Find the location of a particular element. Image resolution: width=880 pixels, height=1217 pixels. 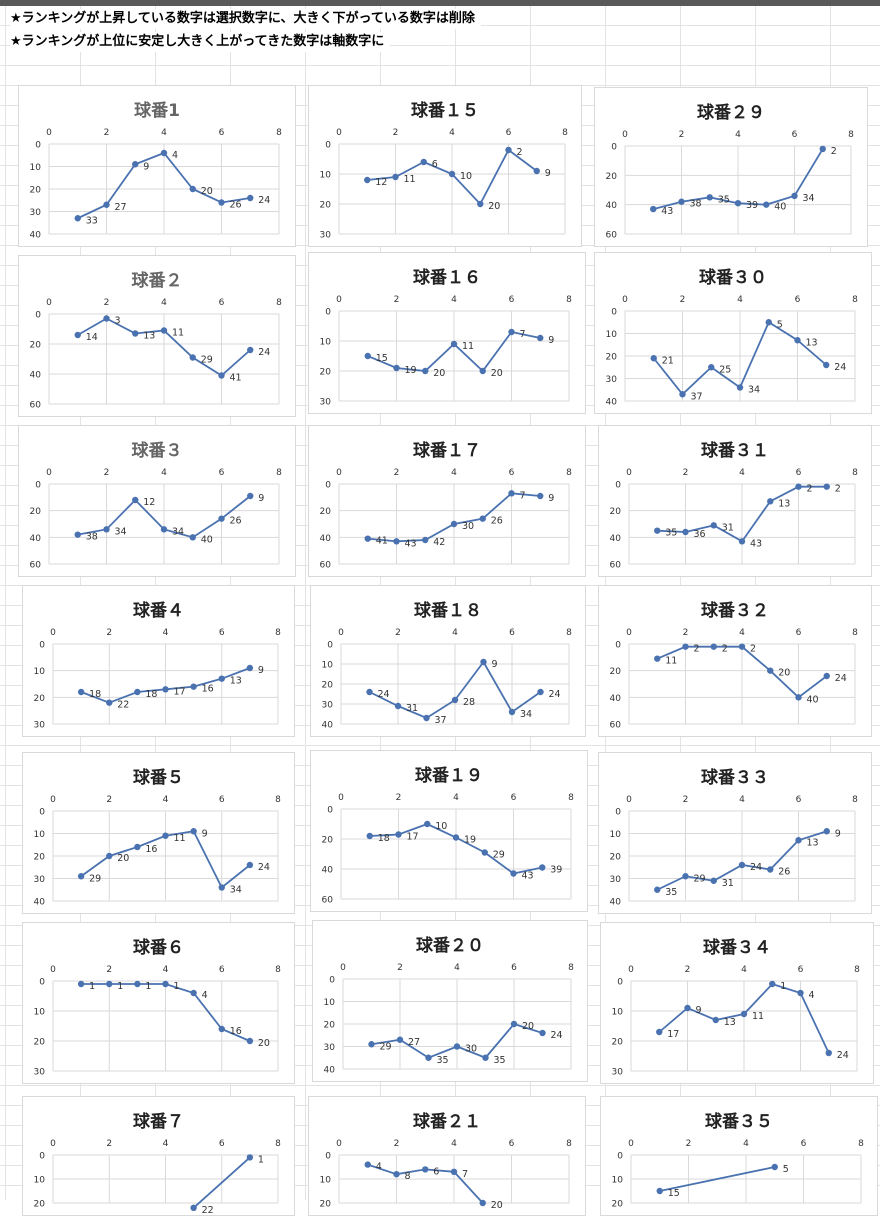

chart-19: 球番３３ 0 2 4 6 8 0 10 20 30 40 35 29 31 24 26 13 9 is located at coordinates (735, 833).